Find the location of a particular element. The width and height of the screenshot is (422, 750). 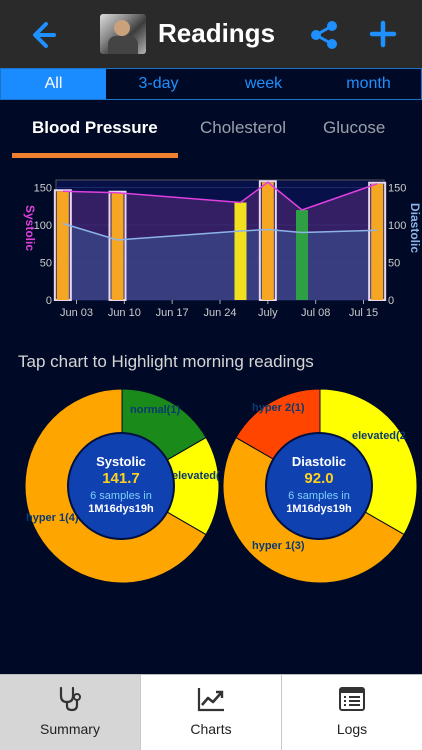

tab-logs-label: Logs is located at coordinates (352, 729).